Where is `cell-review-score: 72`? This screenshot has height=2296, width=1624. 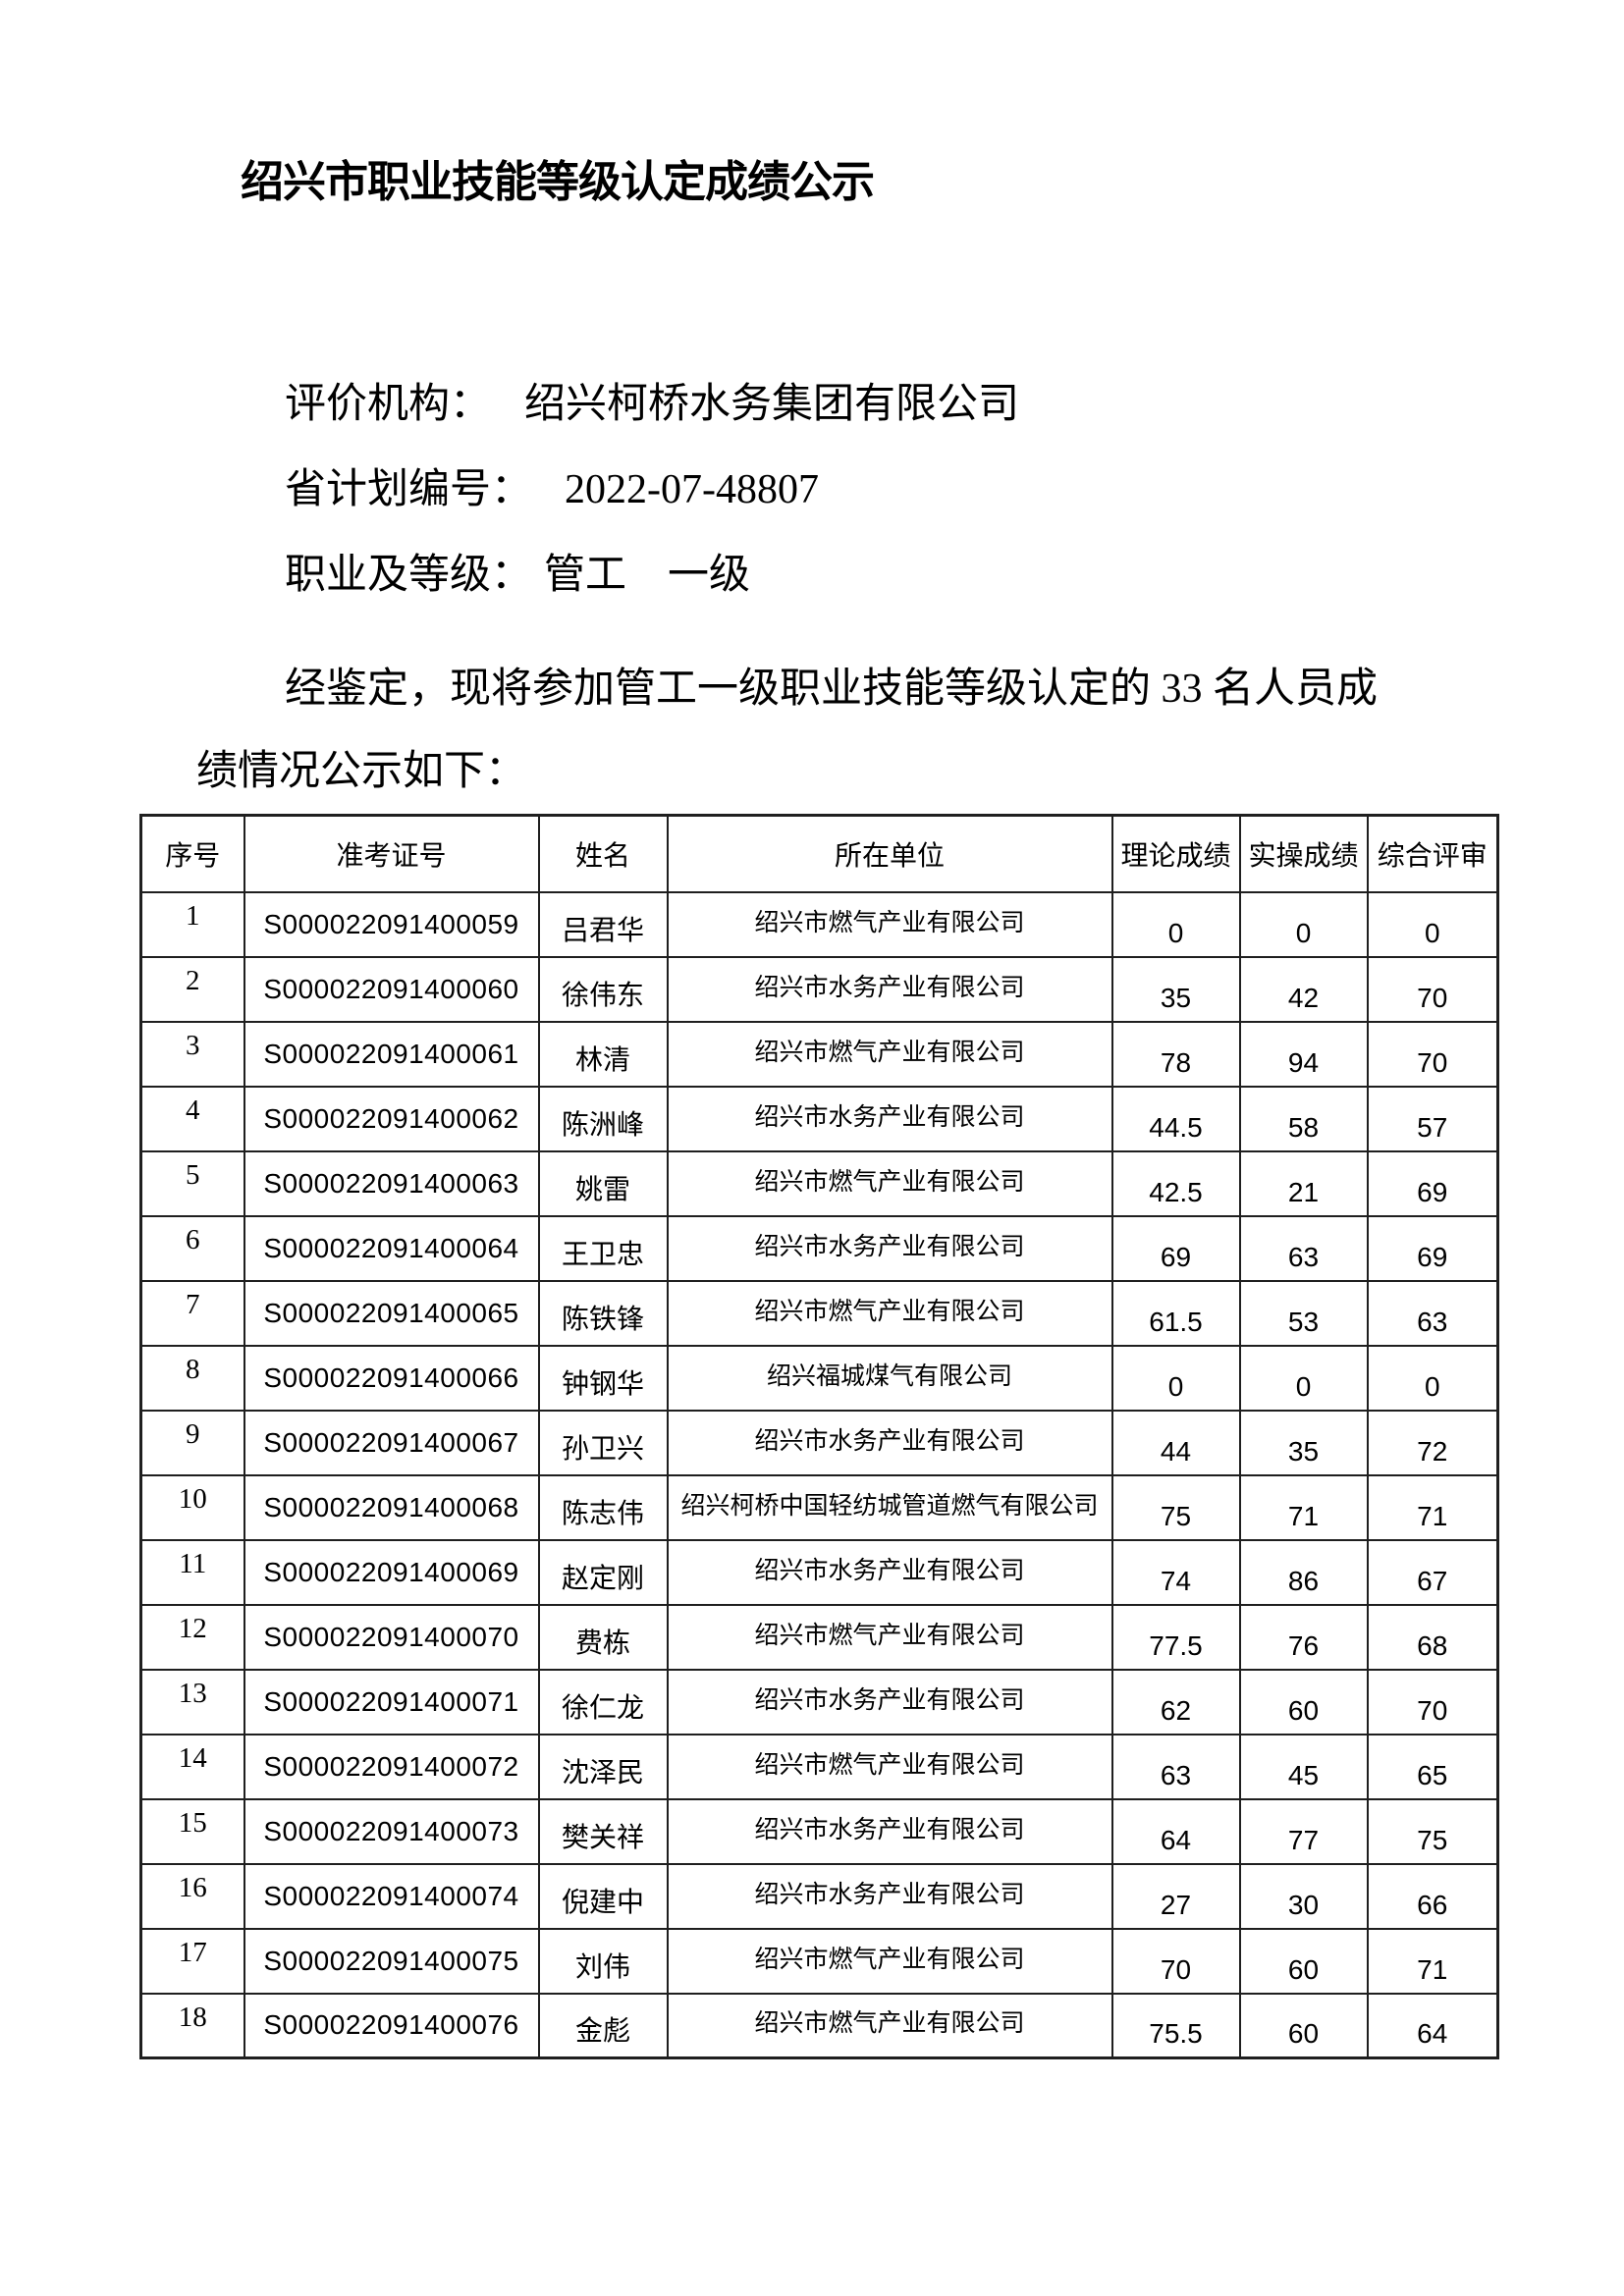 cell-review-score: 72 is located at coordinates (1432, 1442).